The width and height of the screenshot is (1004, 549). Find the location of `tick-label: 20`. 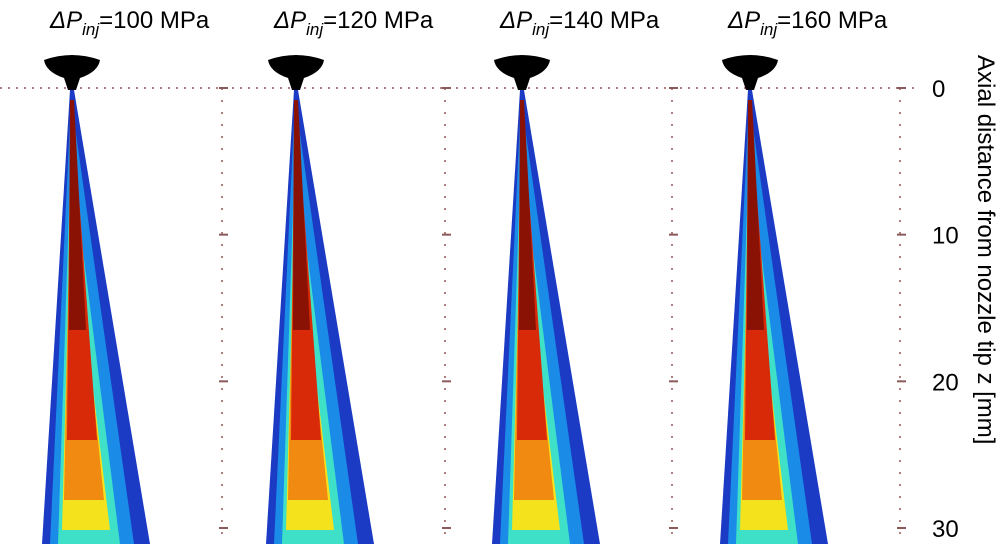

tick-label: 20 is located at coordinates (945, 382).